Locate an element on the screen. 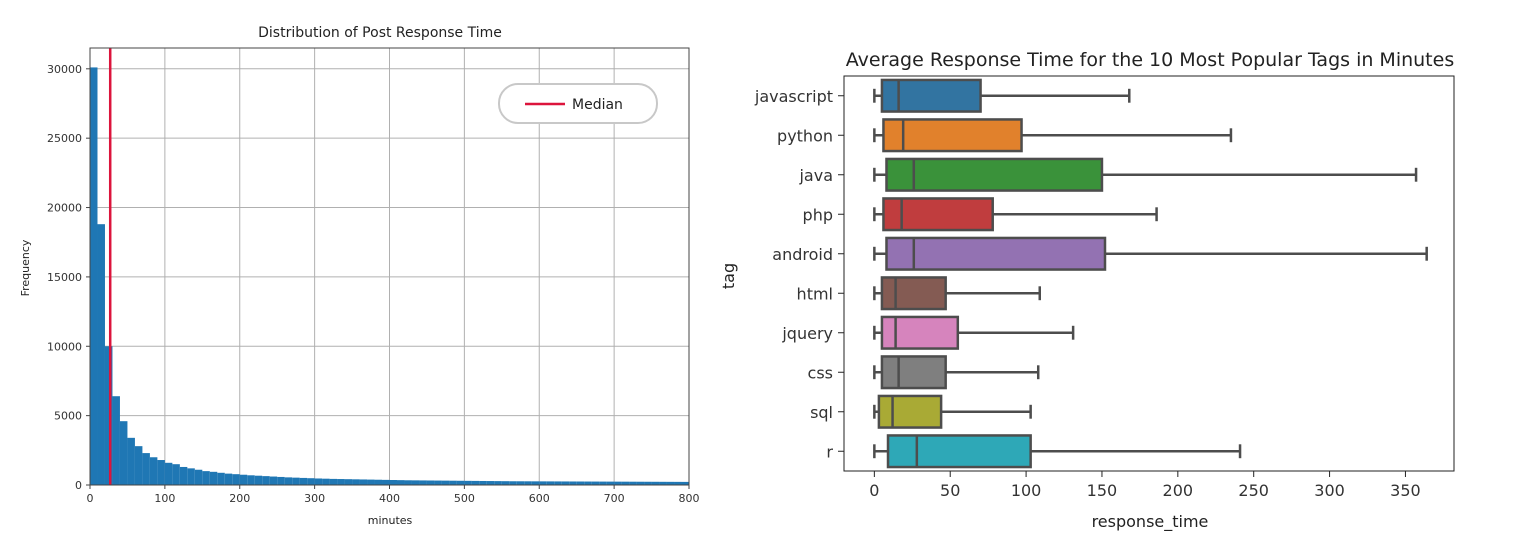  boxplot-box-php is located at coordinates (1015, 214).